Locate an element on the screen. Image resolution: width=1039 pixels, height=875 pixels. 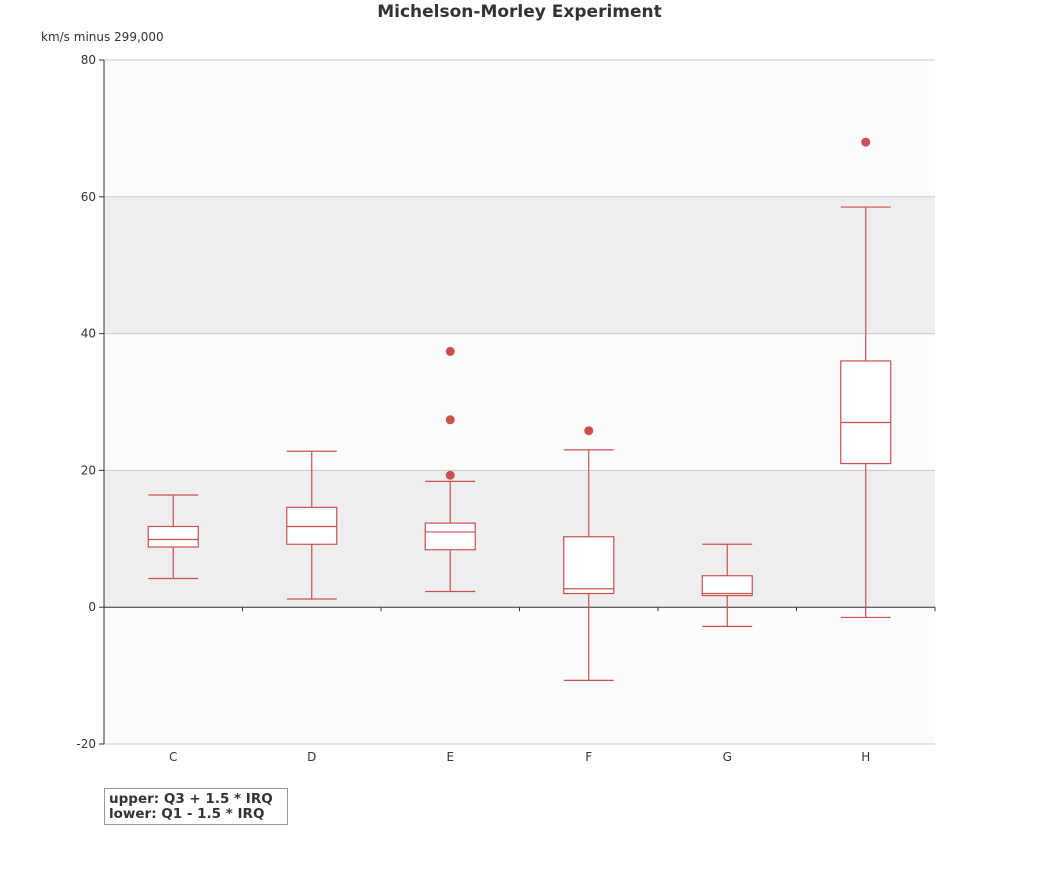
x-tick-label: D is located at coordinates (311, 757).